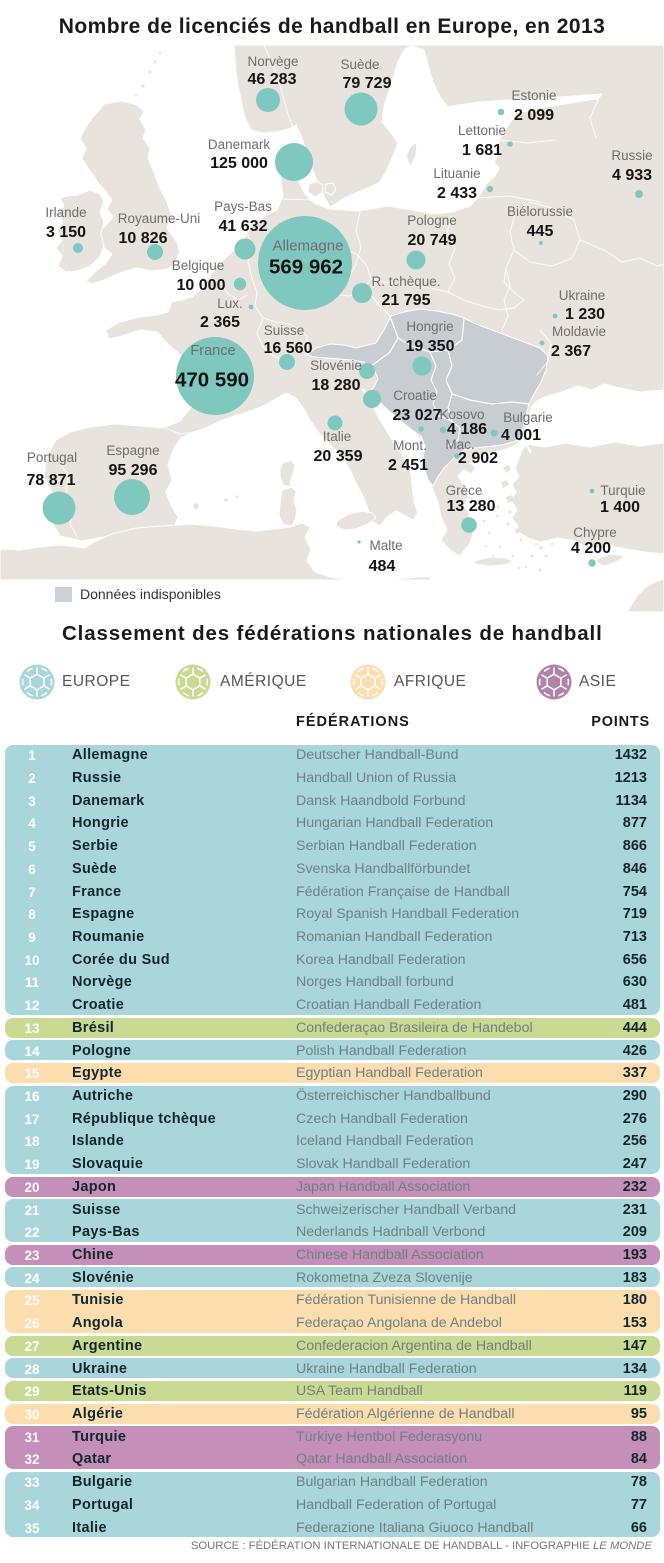  What do you see at coordinates (359, 64) in the screenshot?
I see `svg-text: Suède` at bounding box center [359, 64].